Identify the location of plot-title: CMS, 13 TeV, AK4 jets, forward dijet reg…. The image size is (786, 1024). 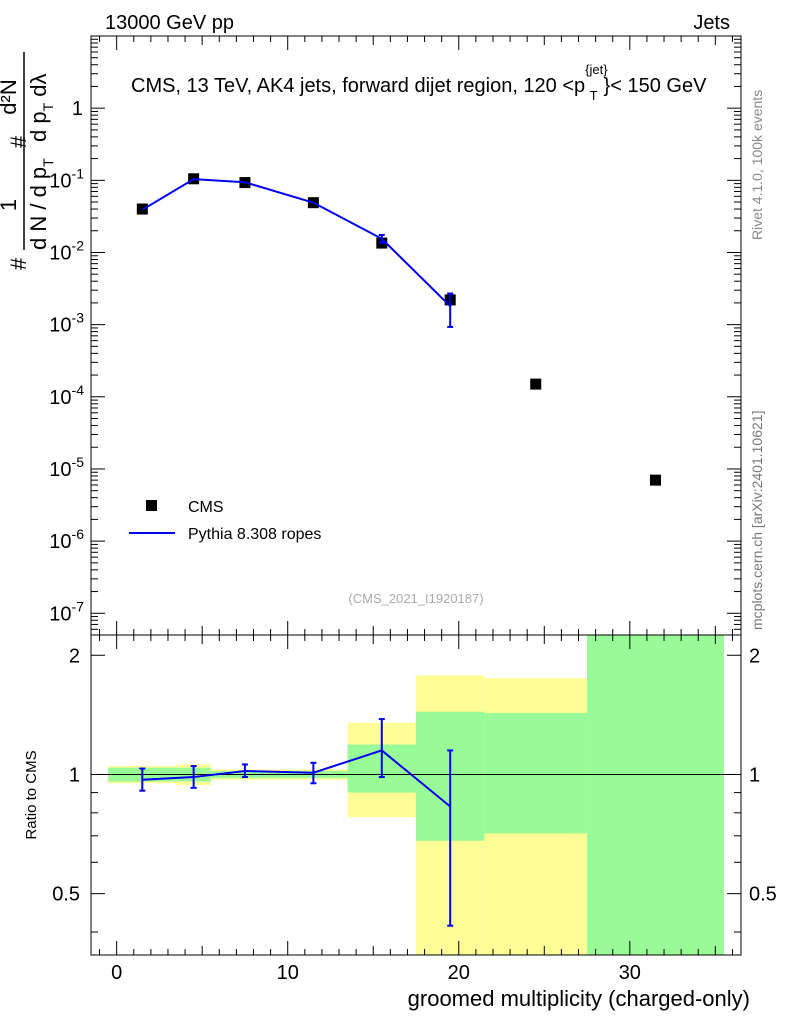
(419, 82).